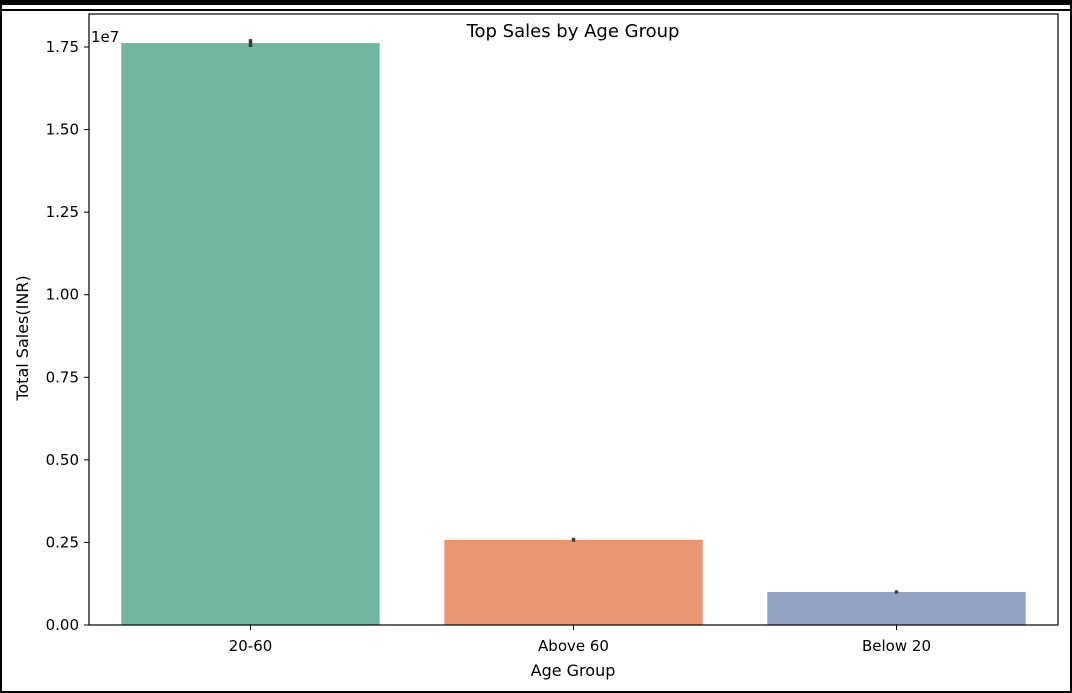 This screenshot has width=1072, height=693. Describe the element at coordinates (251, 646) in the screenshot. I see `x-tick-label: 20-60` at that location.